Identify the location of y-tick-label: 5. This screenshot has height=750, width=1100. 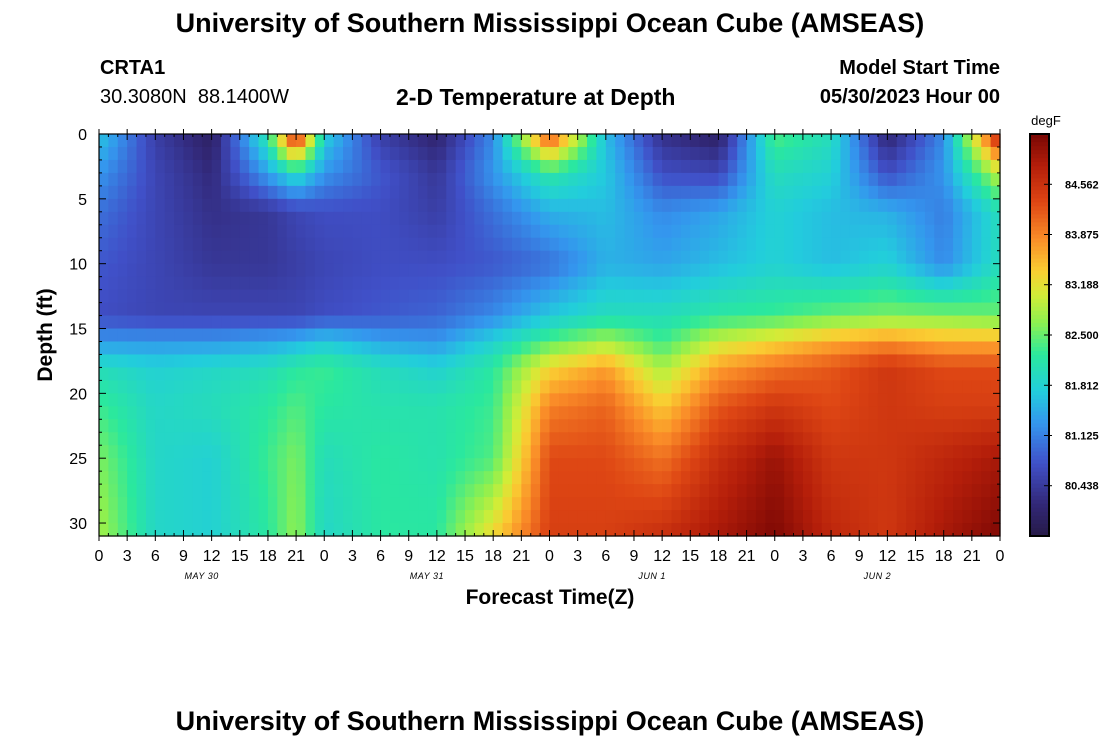
(82, 200).